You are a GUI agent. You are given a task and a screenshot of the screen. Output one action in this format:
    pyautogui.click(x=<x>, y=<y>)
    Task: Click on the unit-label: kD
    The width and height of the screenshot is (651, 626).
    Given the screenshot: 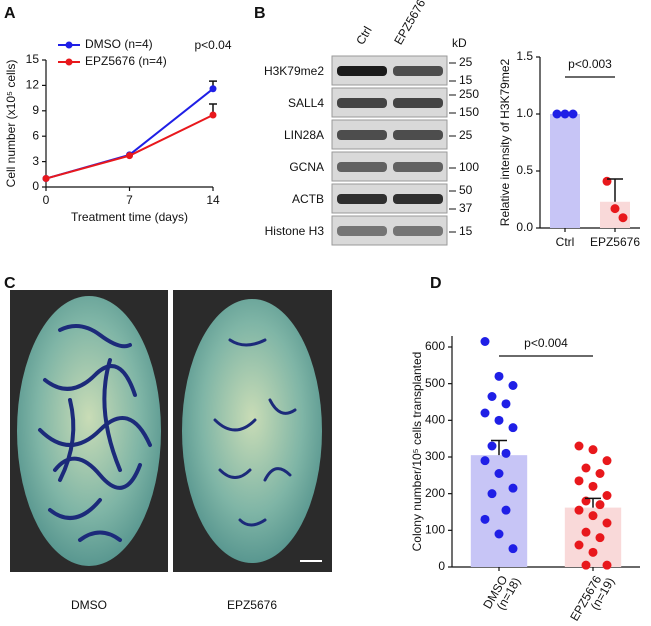 What is the action you would take?
    pyautogui.click(x=459, y=43)
    